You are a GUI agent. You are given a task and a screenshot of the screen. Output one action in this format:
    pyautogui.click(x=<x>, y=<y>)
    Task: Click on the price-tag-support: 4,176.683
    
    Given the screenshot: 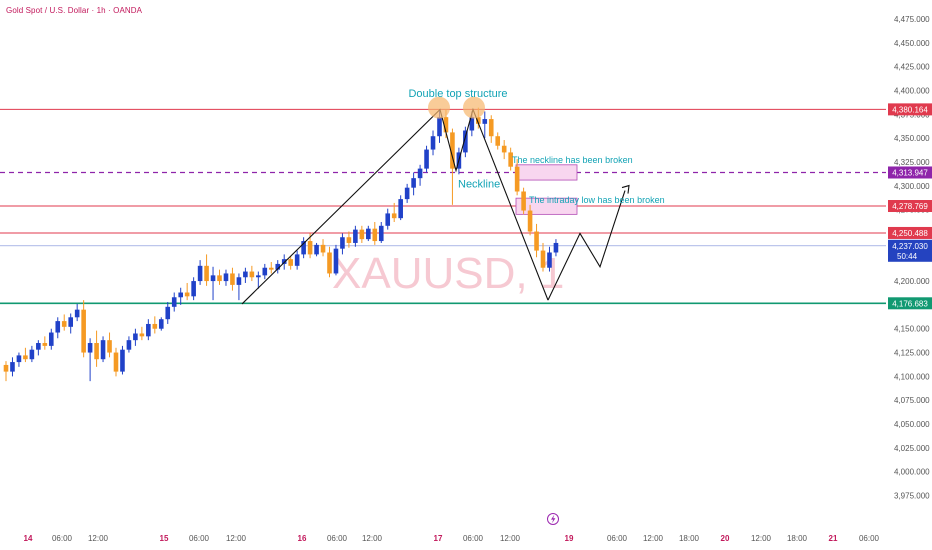 What is the action you would take?
    pyautogui.click(x=910, y=303)
    